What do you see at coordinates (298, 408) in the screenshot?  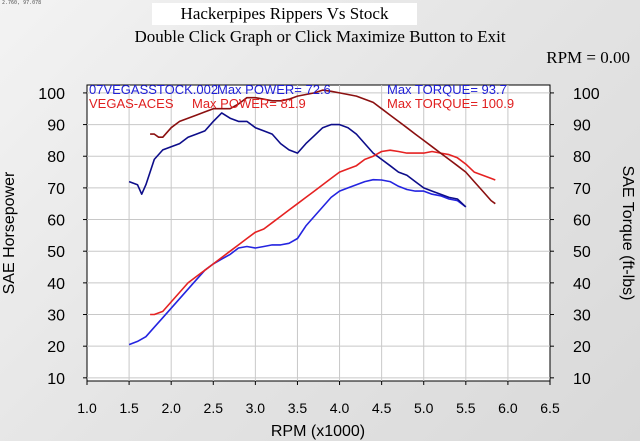 I see `x-tick-label: 3.5` at bounding box center [298, 408].